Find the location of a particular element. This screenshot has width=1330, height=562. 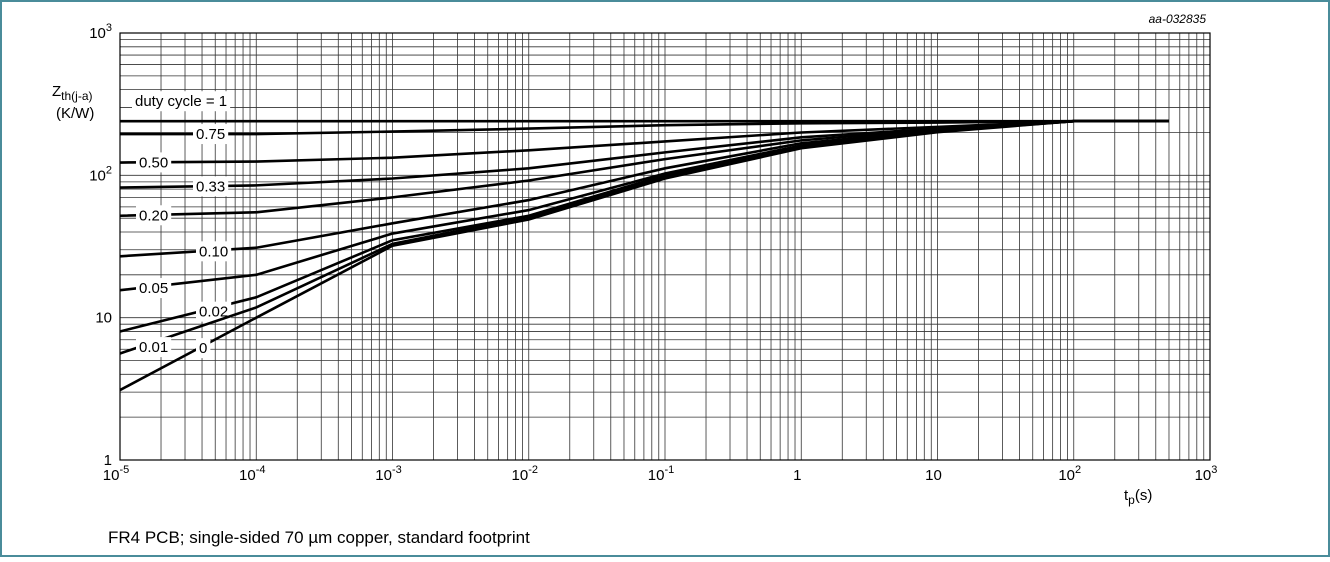

tick-label: 10⁻² is located at coordinates (525, 474).